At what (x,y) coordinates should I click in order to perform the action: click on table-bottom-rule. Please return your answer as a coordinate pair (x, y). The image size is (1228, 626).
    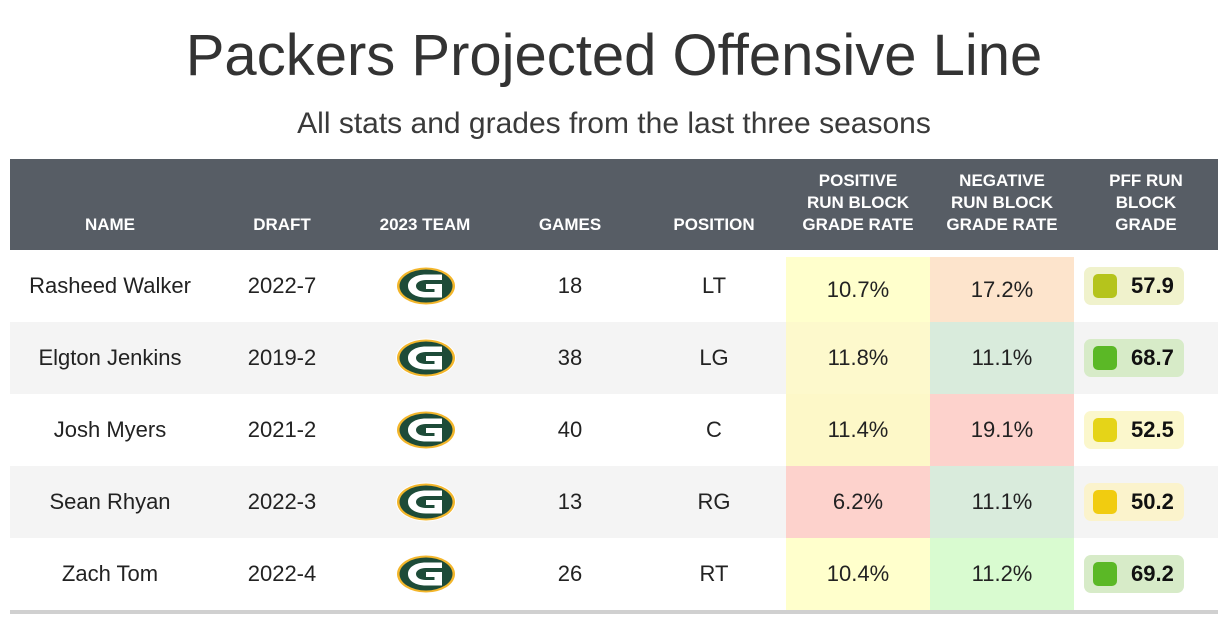
    Looking at the image, I should click on (614, 612).